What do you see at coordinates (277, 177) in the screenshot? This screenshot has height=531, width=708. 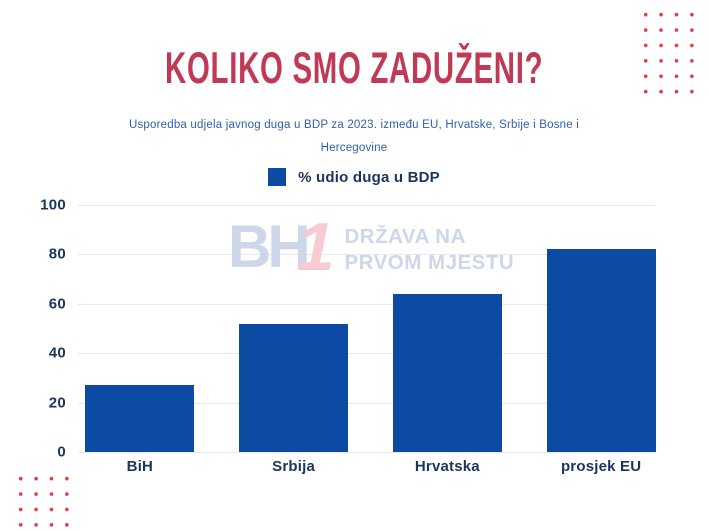 I see `legend-swatch` at bounding box center [277, 177].